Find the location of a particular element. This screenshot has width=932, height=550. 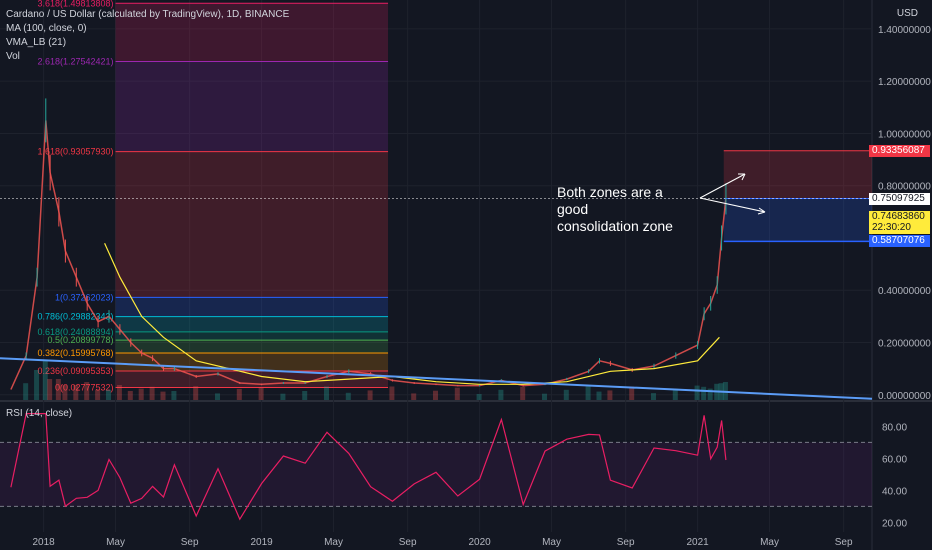

annotation-line-2: consolidation zone is located at coordinates (615, 226).